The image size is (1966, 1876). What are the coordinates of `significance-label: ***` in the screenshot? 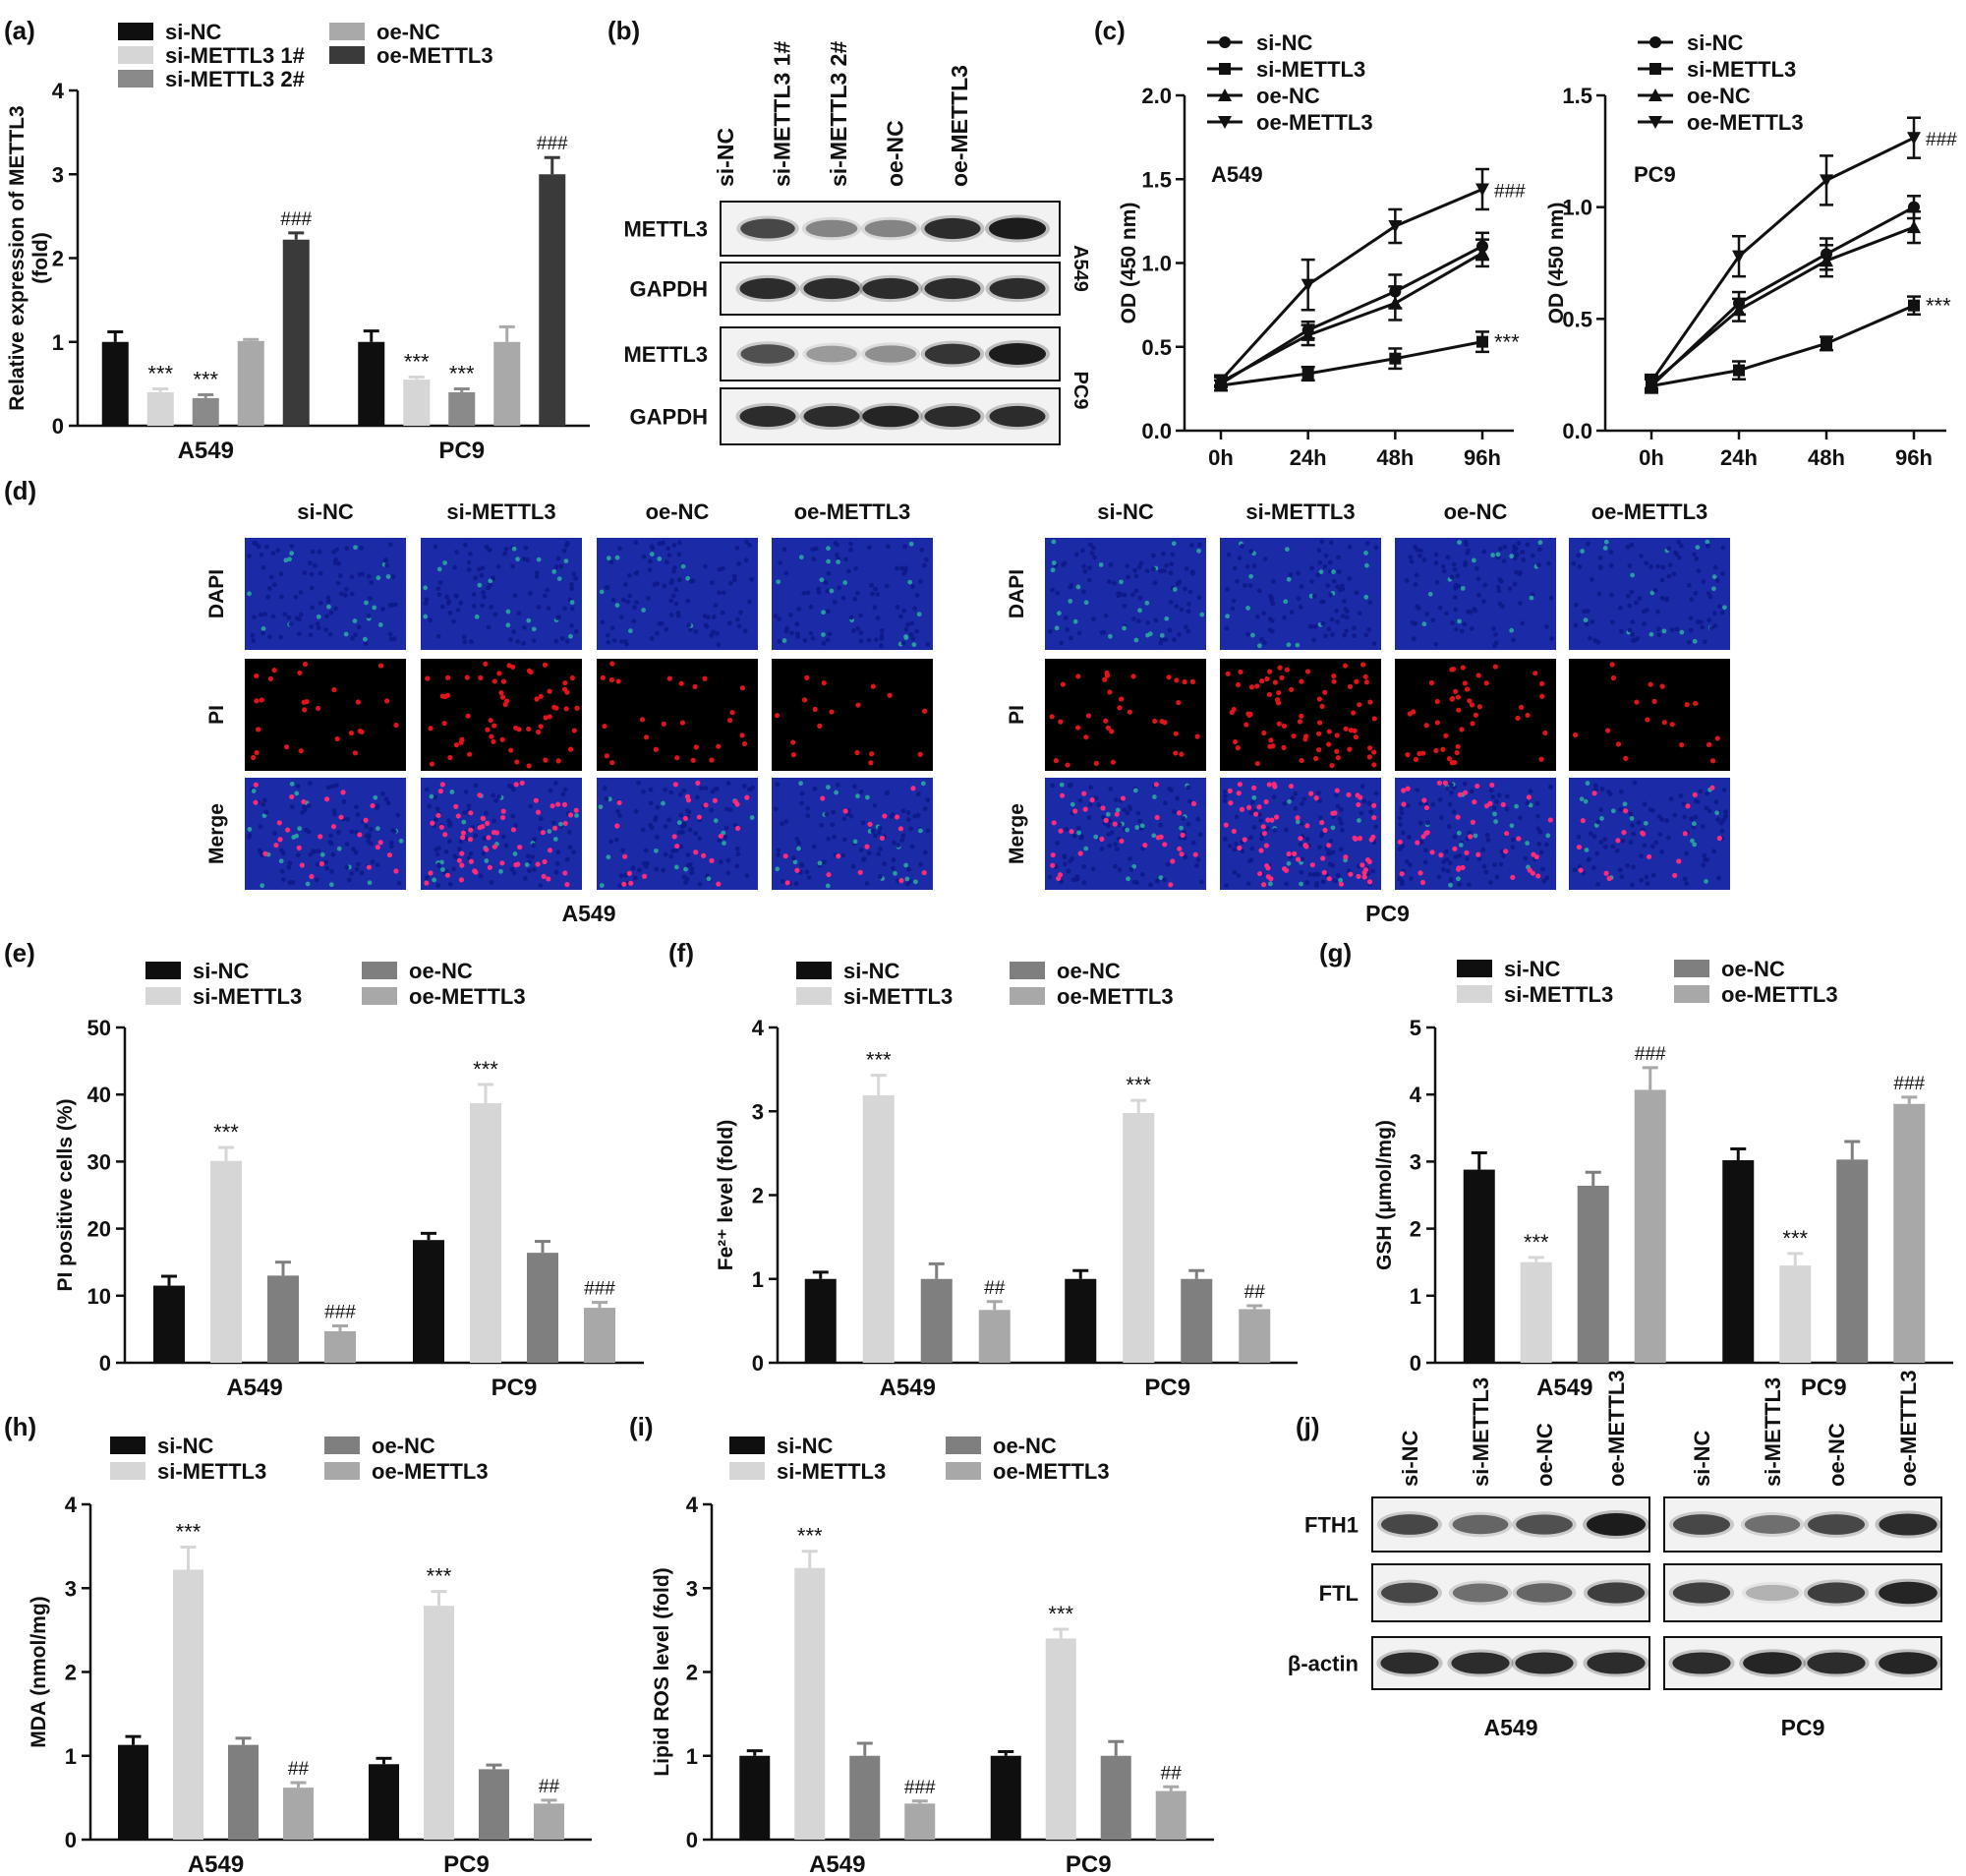 It's located at (1938, 306).